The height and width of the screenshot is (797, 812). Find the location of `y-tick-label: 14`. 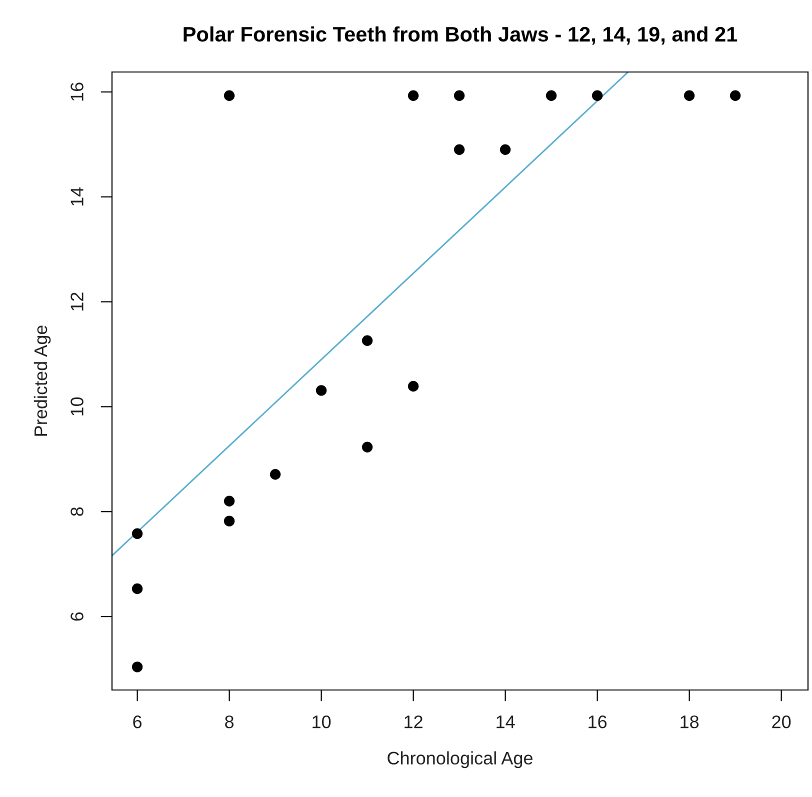

y-tick-label: 14 is located at coordinates (77, 196).